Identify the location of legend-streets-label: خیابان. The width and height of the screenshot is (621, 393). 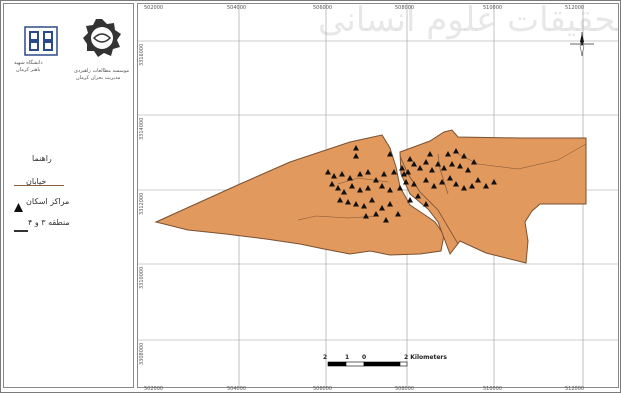
(36, 181).